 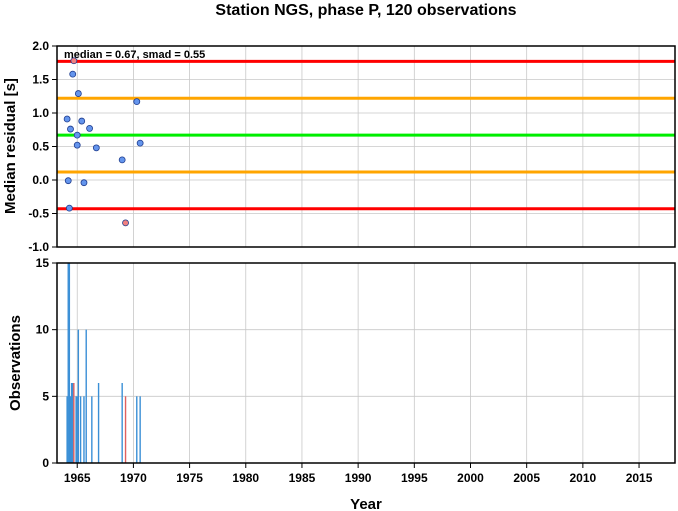 I want to click on y-tick-label: 5, so click(x=45, y=396).